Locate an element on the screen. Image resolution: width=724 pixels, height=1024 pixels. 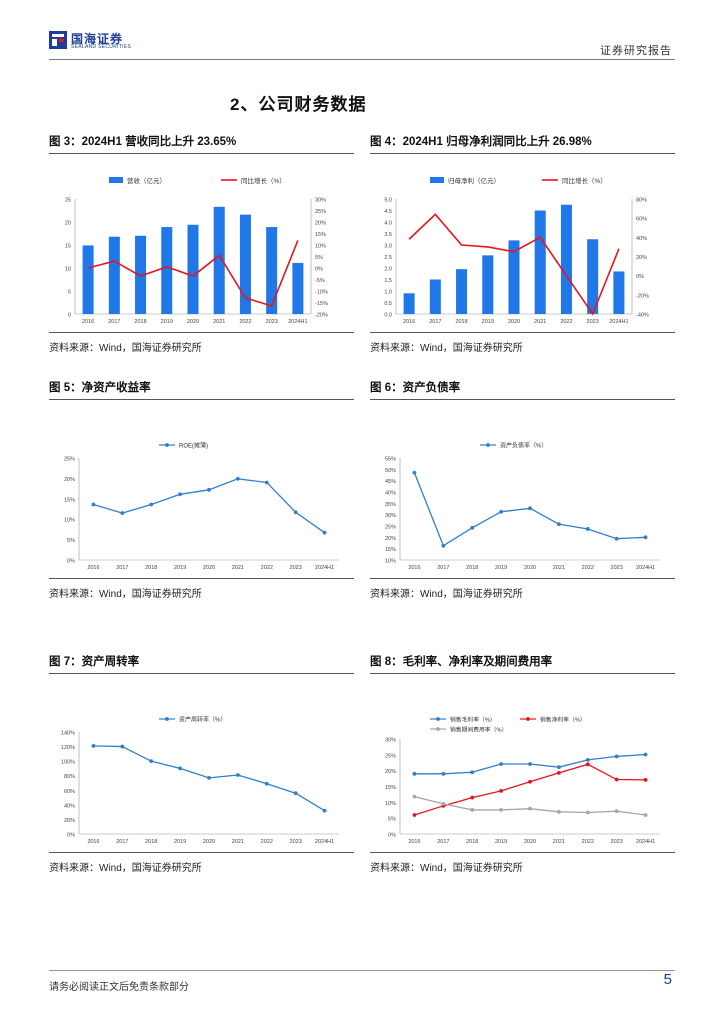
legend-label: 销售期间费用率（%） is located at coordinates (478, 729).